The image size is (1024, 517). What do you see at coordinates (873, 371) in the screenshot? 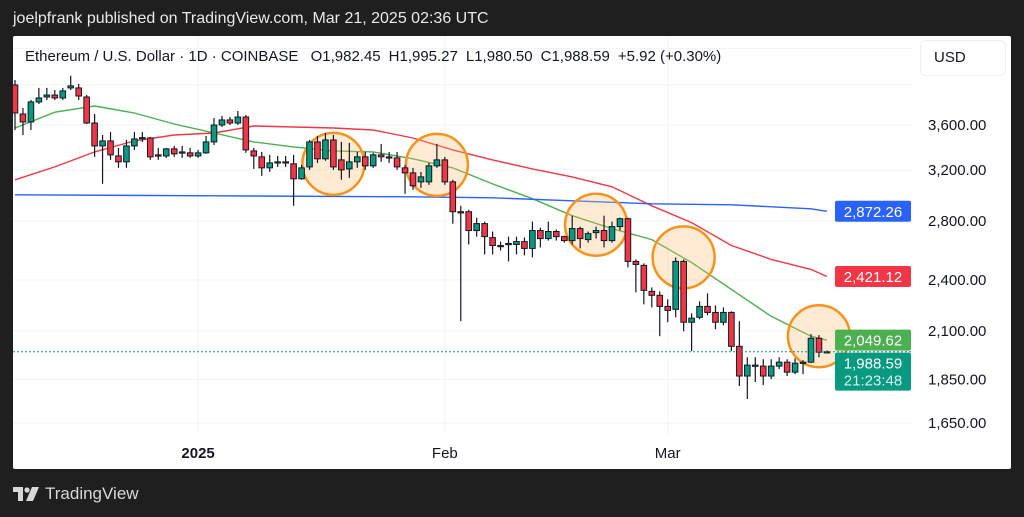
I see `last-price-badge` at bounding box center [873, 371].